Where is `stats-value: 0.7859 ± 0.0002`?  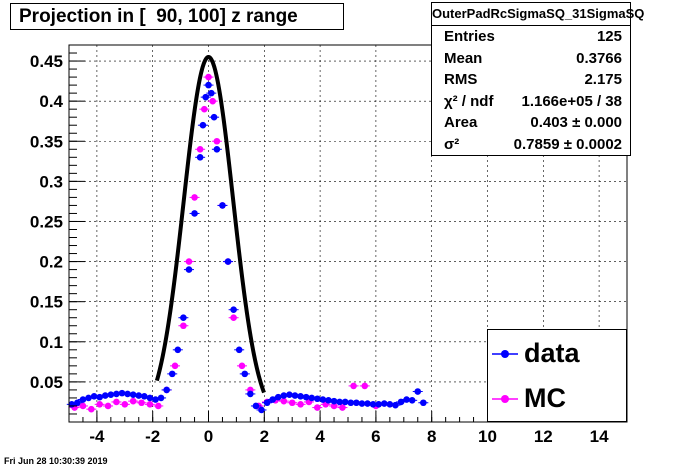 stats-value: 0.7859 ± 0.0002 is located at coordinates (567, 144).